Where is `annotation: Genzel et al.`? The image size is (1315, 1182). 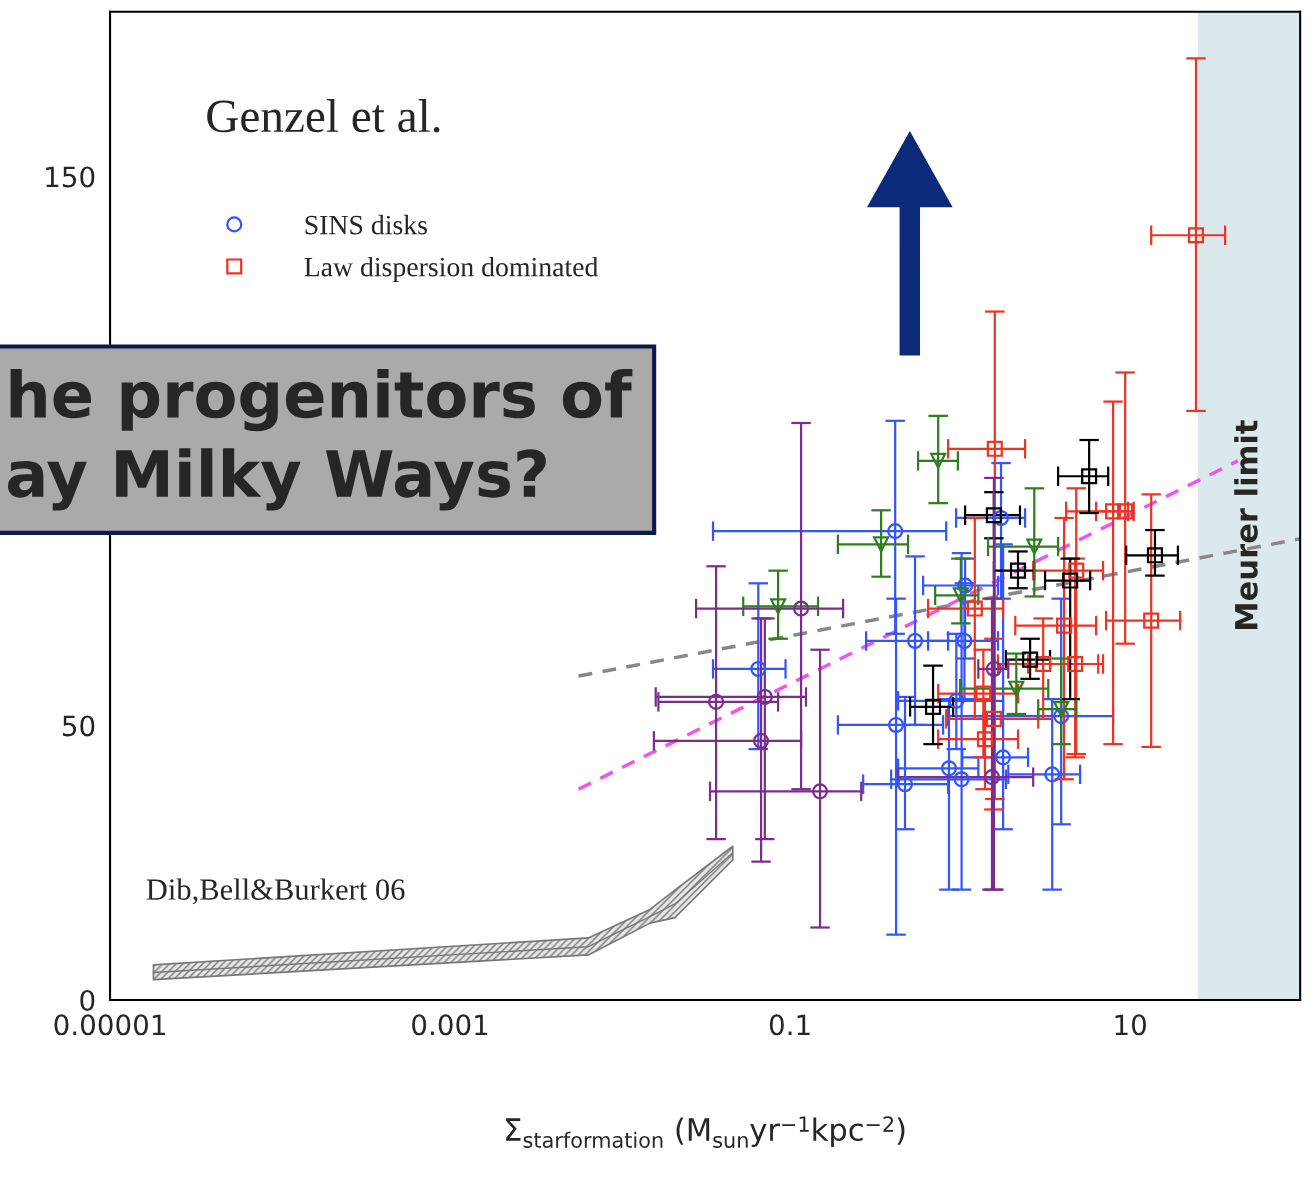
annotation: Genzel et al. is located at coordinates (323, 116).